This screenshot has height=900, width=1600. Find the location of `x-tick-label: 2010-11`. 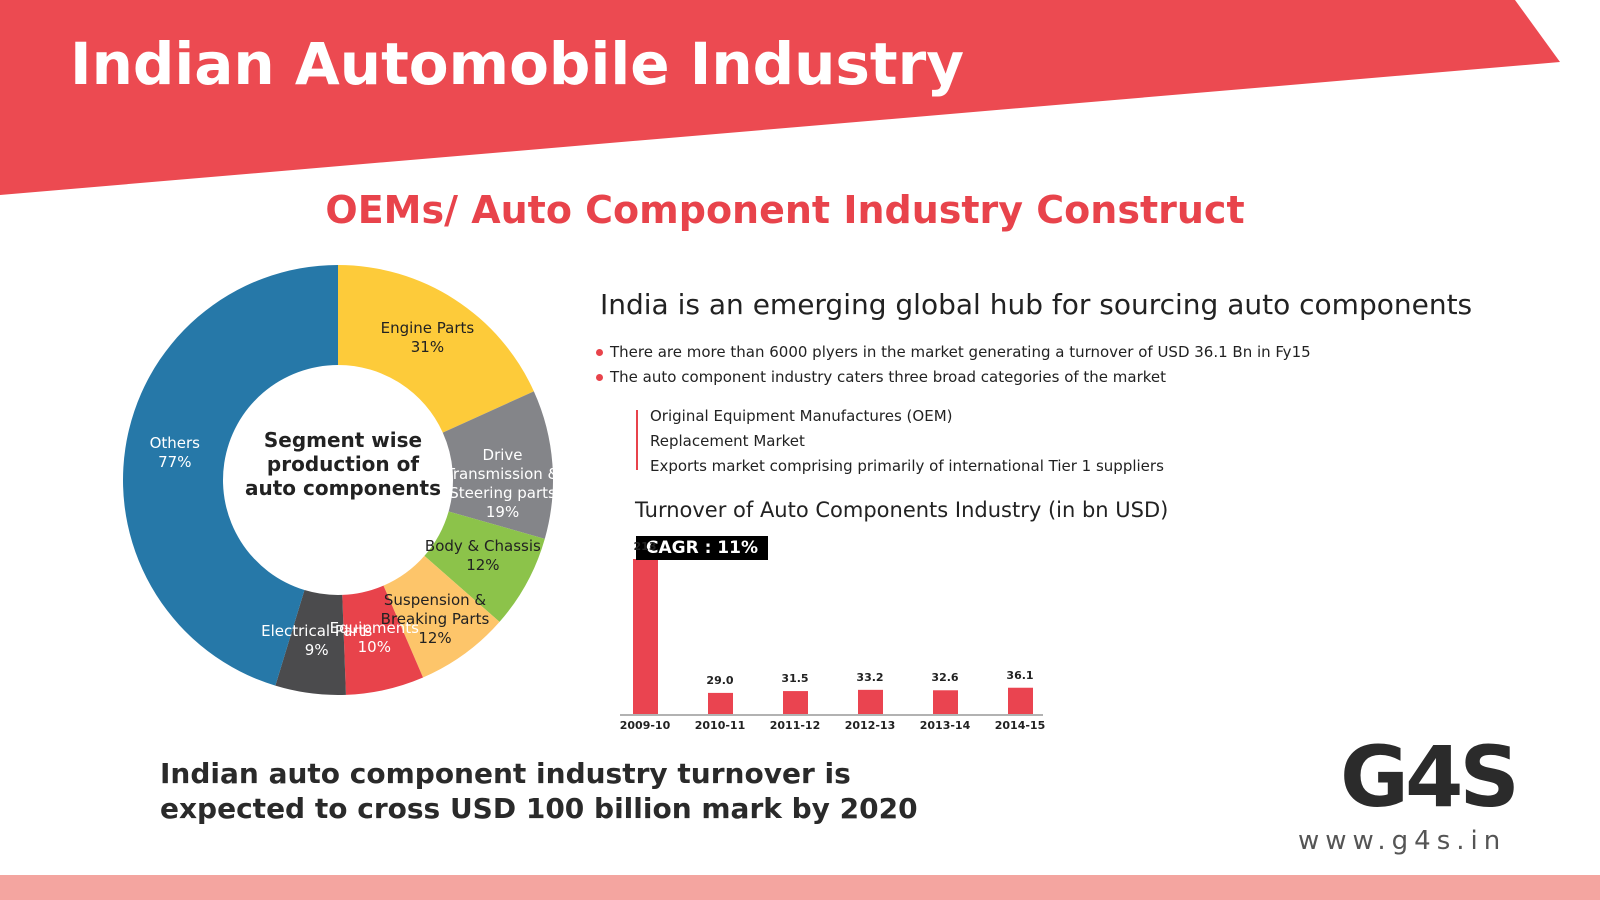

x-tick-label: 2010-11 is located at coordinates (720, 725).